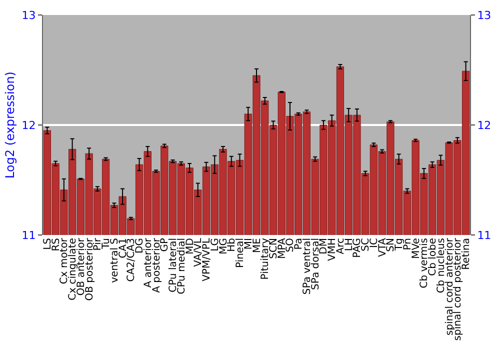  I want to click on x-tick-label: Retina, so click(466, 254).